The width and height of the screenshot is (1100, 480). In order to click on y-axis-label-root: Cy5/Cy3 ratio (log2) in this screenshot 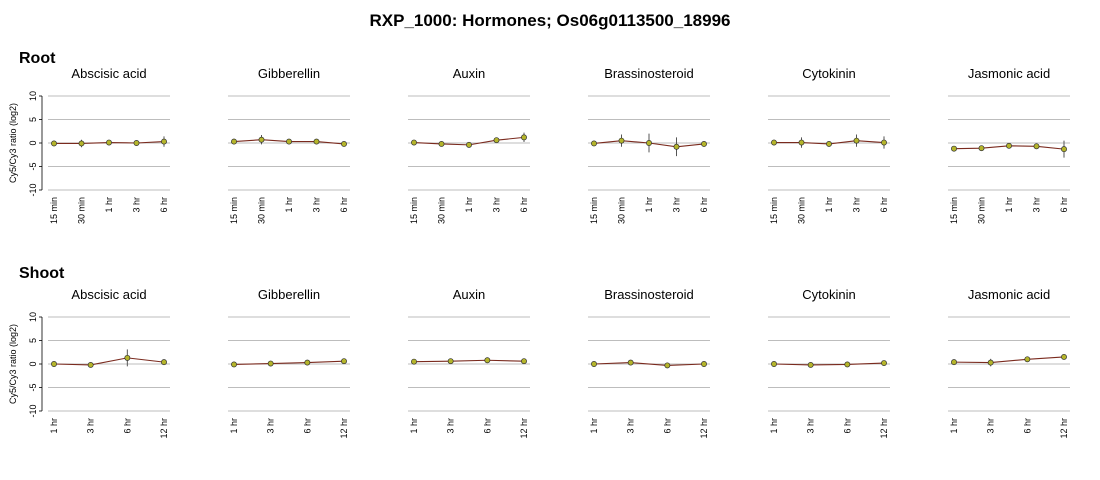, I will do `click(13, 143)`.